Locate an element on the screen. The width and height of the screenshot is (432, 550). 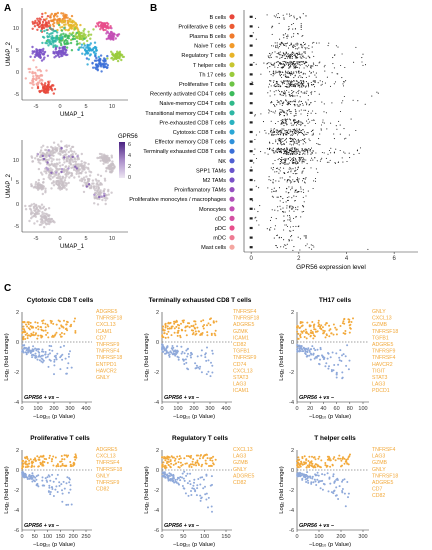
volcano-gene-label: TNFRSF18 is located at coordinates (109, 358).